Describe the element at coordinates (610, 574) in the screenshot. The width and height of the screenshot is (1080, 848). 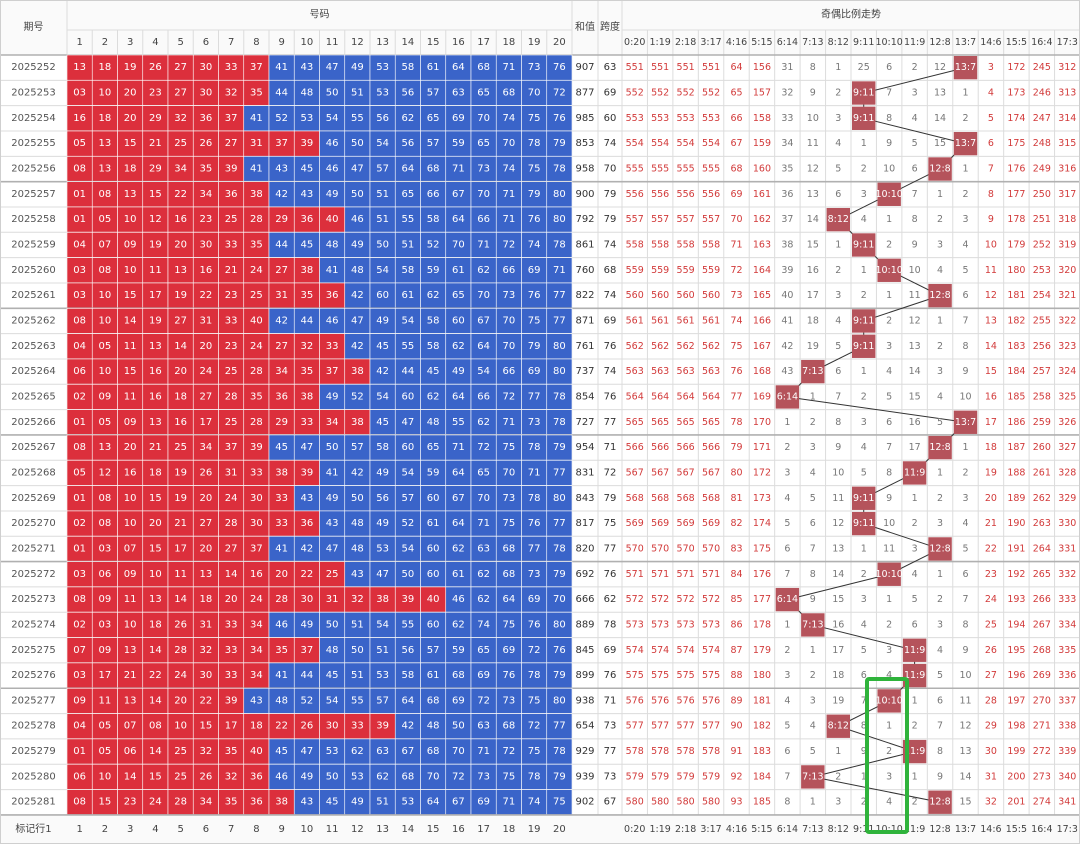
I see `span: 76` at that location.